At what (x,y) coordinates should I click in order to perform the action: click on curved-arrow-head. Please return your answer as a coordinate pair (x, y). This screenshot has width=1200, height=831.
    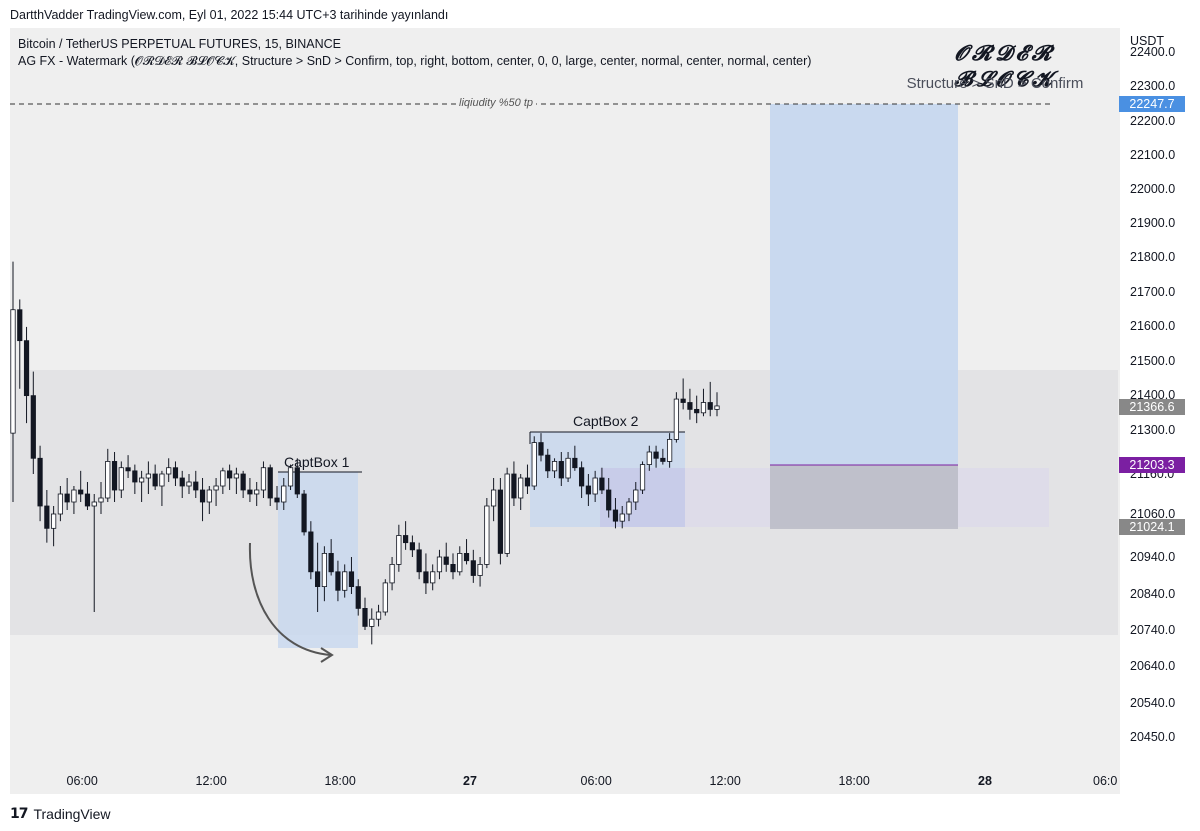
    Looking at the image, I should click on (327, 655).